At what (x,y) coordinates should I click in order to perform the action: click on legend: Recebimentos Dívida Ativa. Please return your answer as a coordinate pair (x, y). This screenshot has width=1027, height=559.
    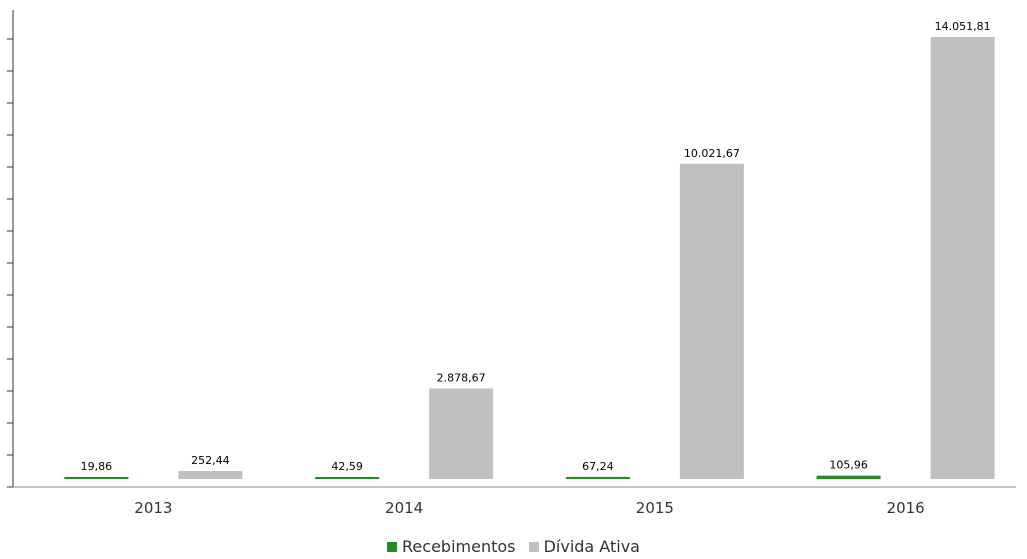
    Looking at the image, I should click on (513, 546).